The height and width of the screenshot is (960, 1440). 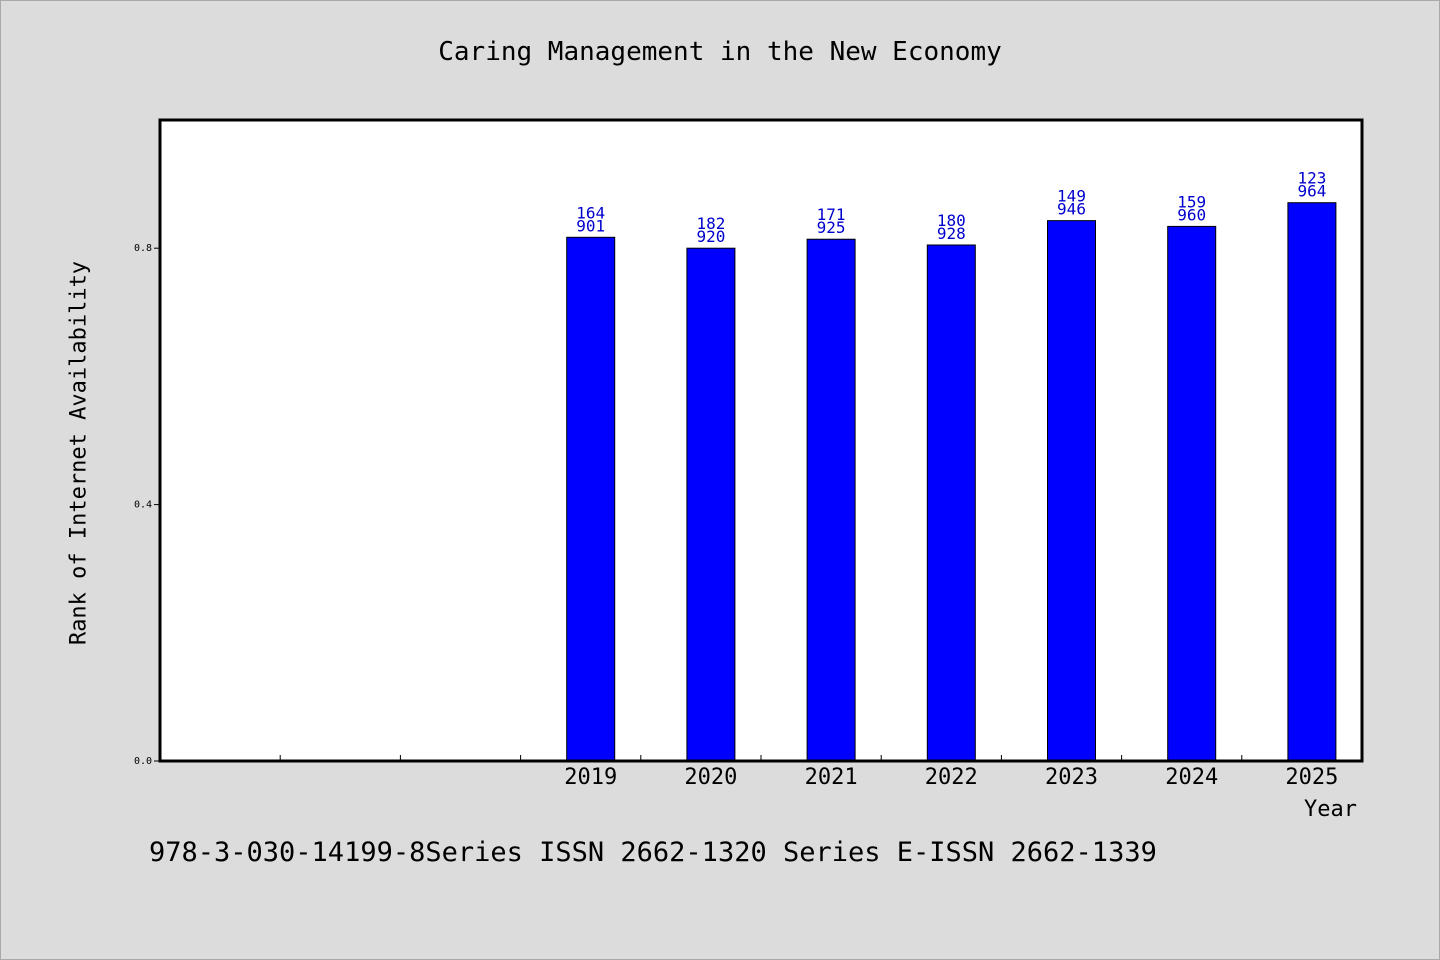 What do you see at coordinates (143, 505) in the screenshot?
I see `y-tick-label: 0.4` at bounding box center [143, 505].